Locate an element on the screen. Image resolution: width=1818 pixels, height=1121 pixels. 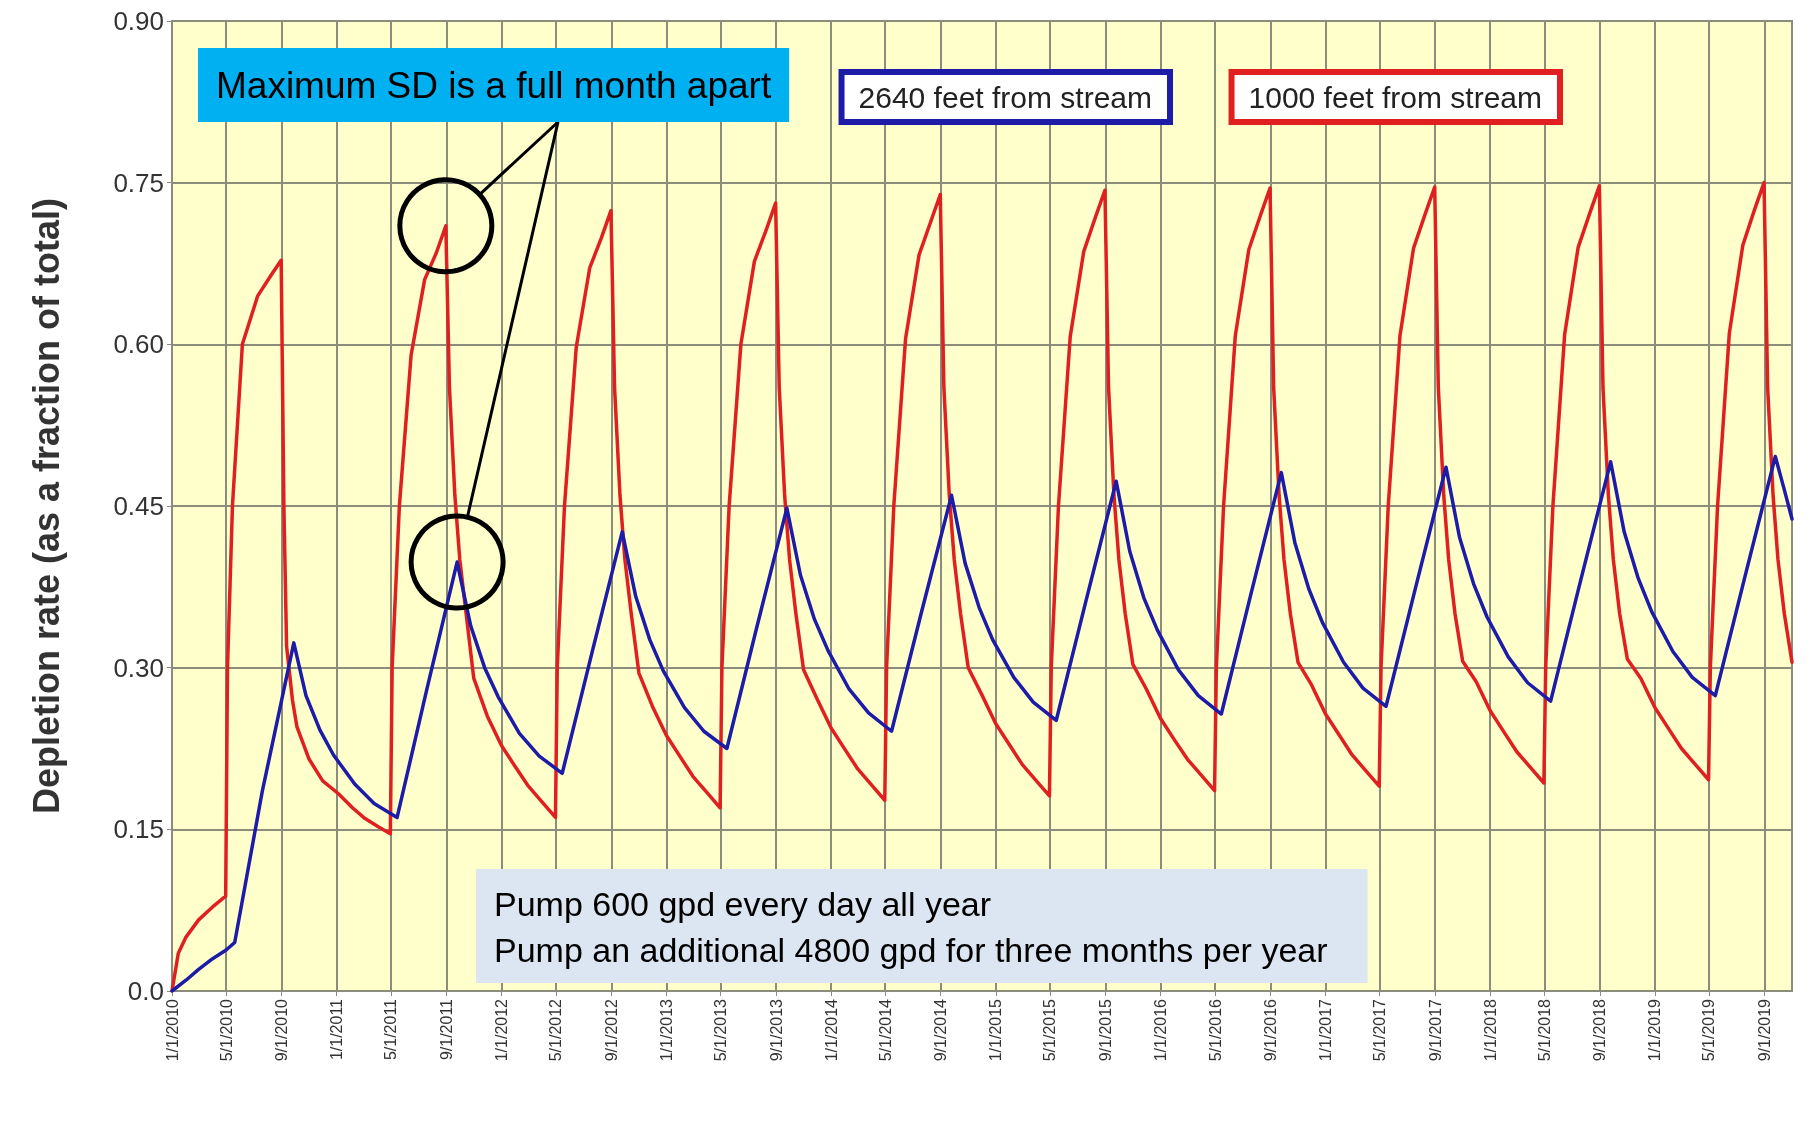
y-tick-label: 0.30 is located at coordinates (138, 667).